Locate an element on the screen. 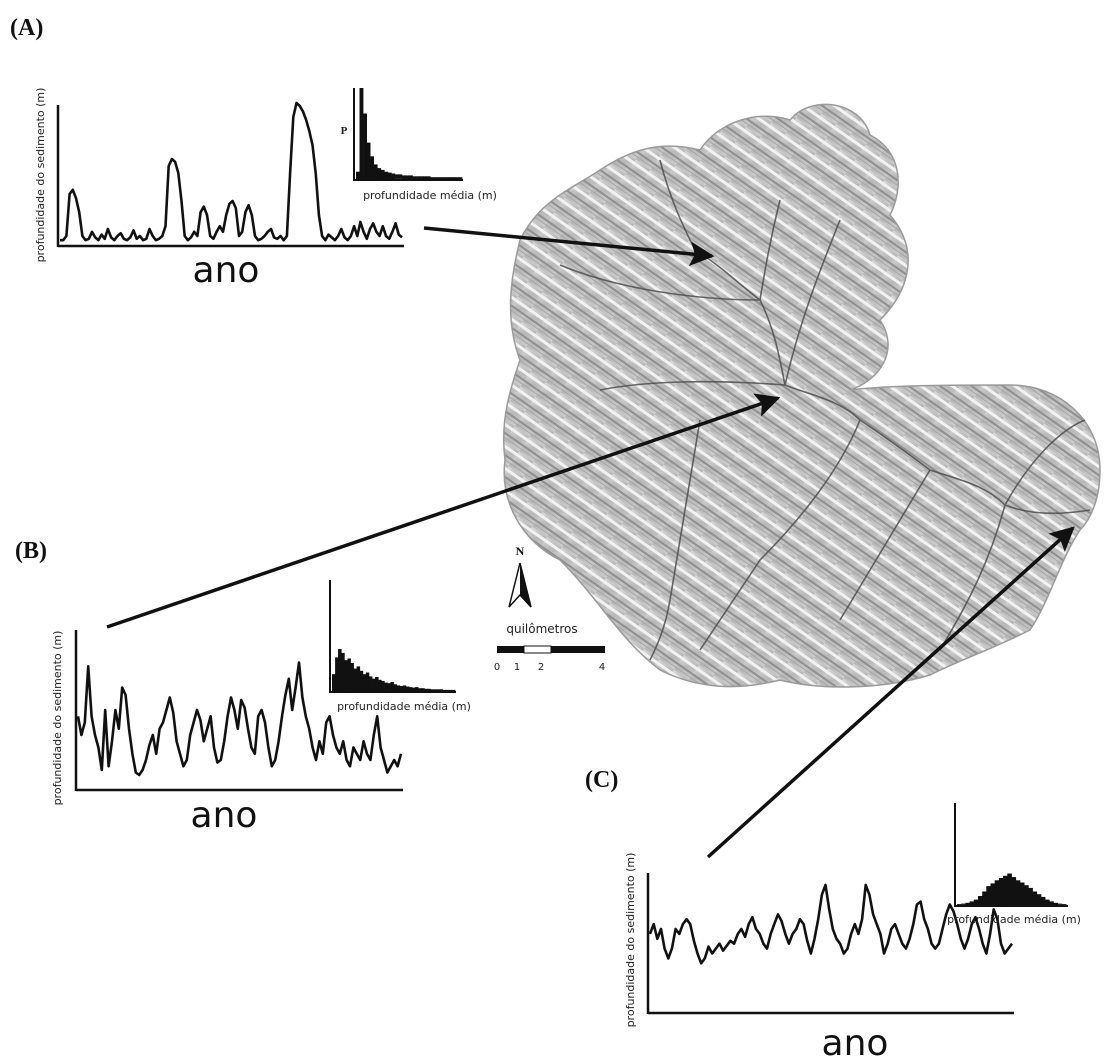  scale-tick-label: 0 is located at coordinates (497, 667).